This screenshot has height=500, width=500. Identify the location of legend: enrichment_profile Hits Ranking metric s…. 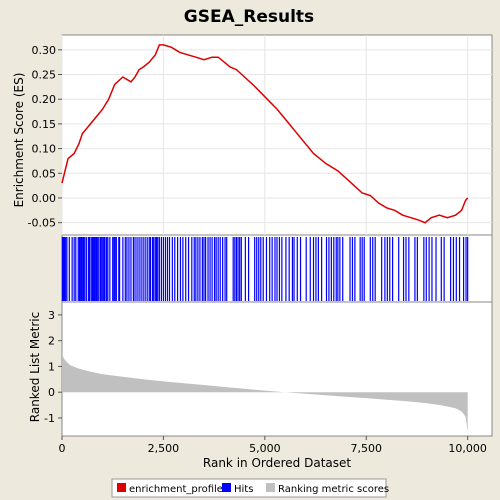
(250, 488).